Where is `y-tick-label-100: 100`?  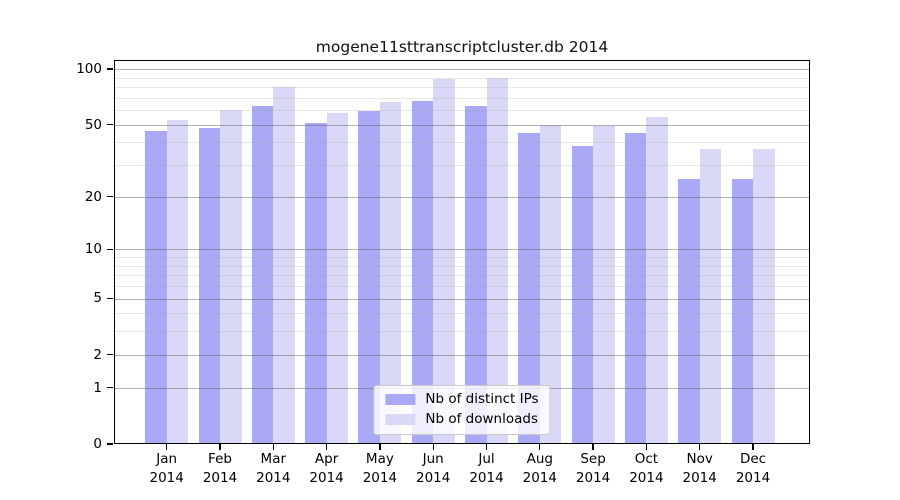 y-tick-label-100: 100 is located at coordinates (89, 69).